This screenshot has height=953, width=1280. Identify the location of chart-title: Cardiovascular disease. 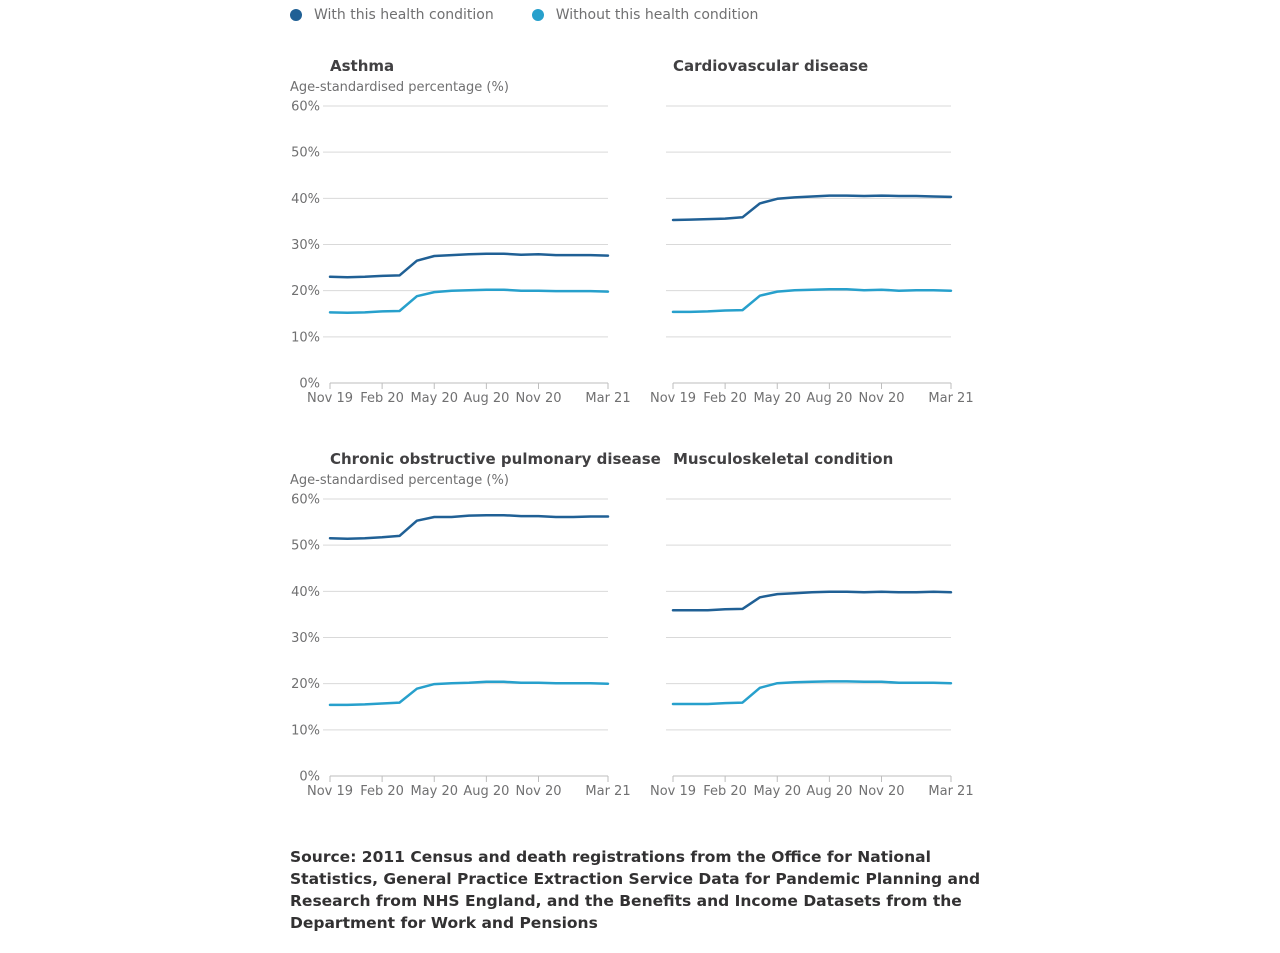
(770, 66).